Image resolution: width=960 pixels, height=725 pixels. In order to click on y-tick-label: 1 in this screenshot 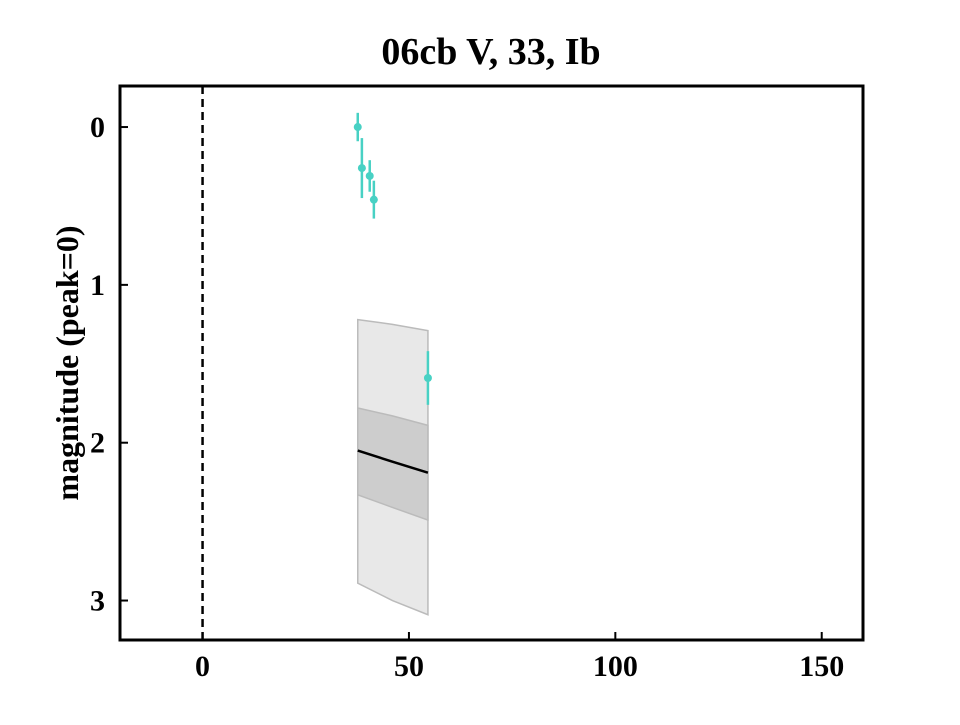, I will do `click(97, 285)`.